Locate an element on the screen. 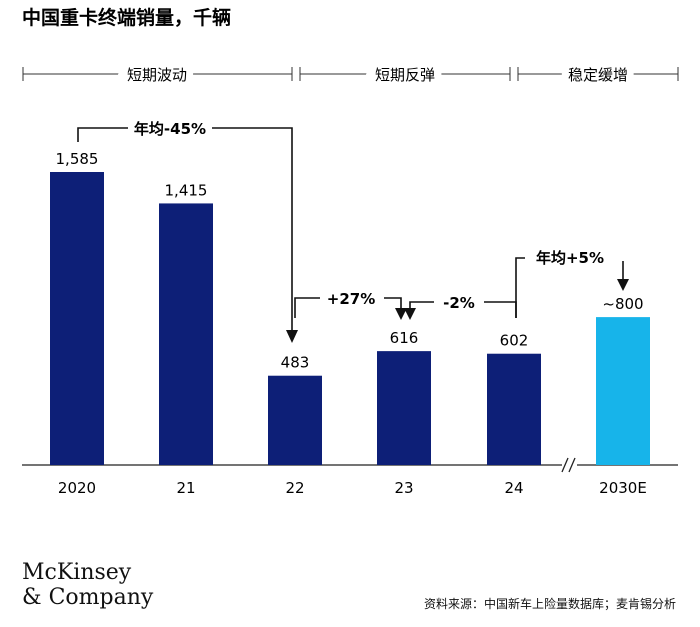 The width and height of the screenshot is (700, 627). bar-2030E is located at coordinates (623, 391).